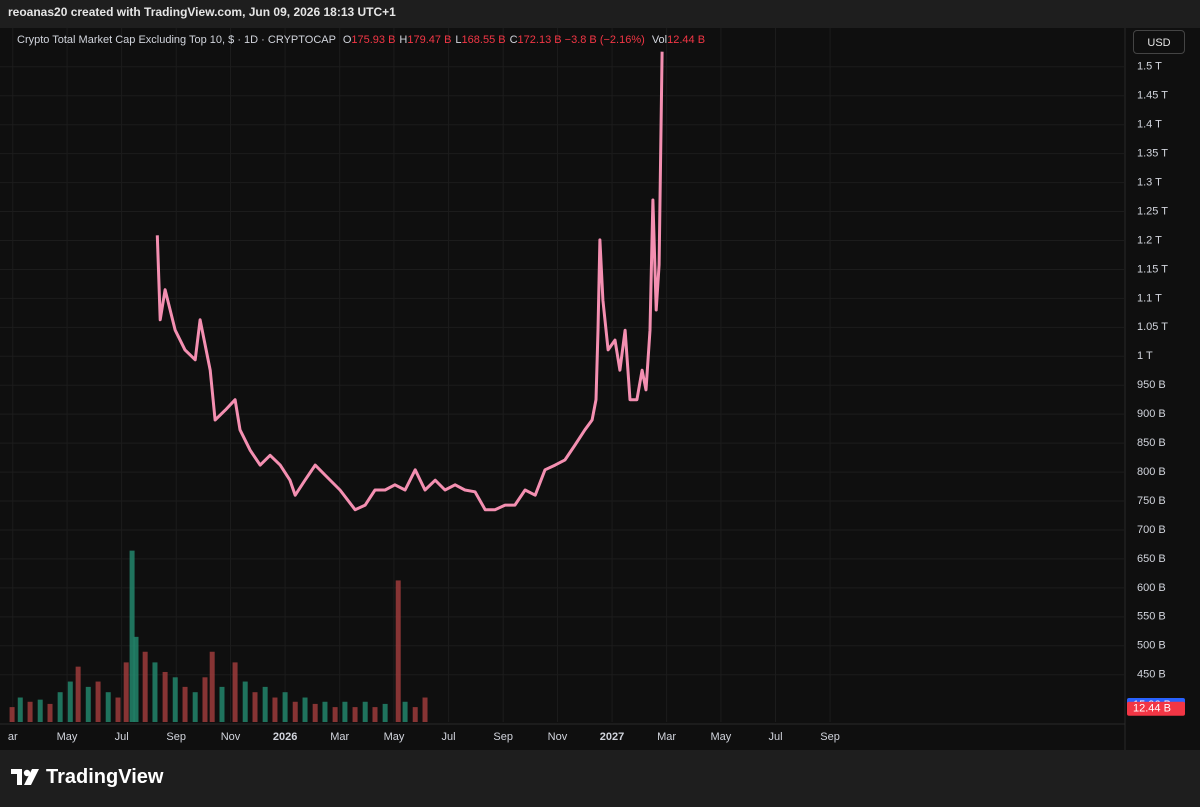 The width and height of the screenshot is (1200, 807). Describe the element at coordinates (1152, 269) in the screenshot. I see `y-tick-label: 1.15 T` at that location.